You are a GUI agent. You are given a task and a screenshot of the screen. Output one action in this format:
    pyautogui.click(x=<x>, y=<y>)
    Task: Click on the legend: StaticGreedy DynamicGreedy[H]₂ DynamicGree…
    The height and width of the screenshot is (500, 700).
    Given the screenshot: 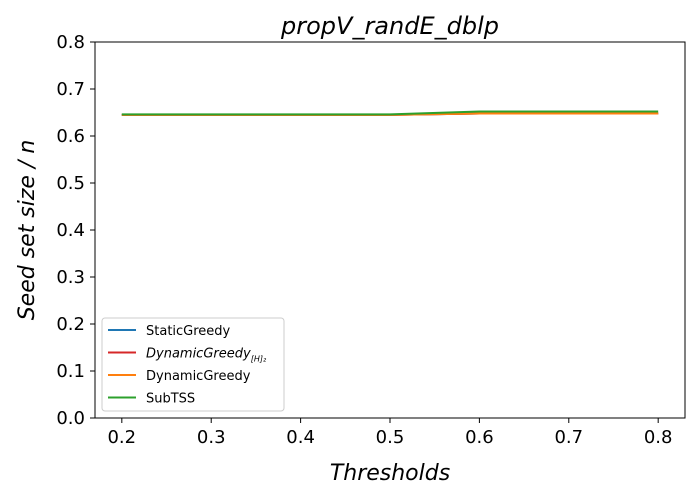 What is the action you would take?
    pyautogui.click(x=193, y=364)
    